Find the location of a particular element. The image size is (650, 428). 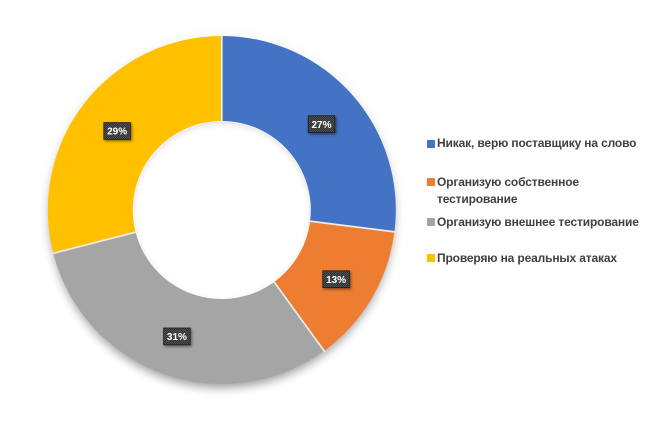

svg-text: 13% is located at coordinates (336, 280).